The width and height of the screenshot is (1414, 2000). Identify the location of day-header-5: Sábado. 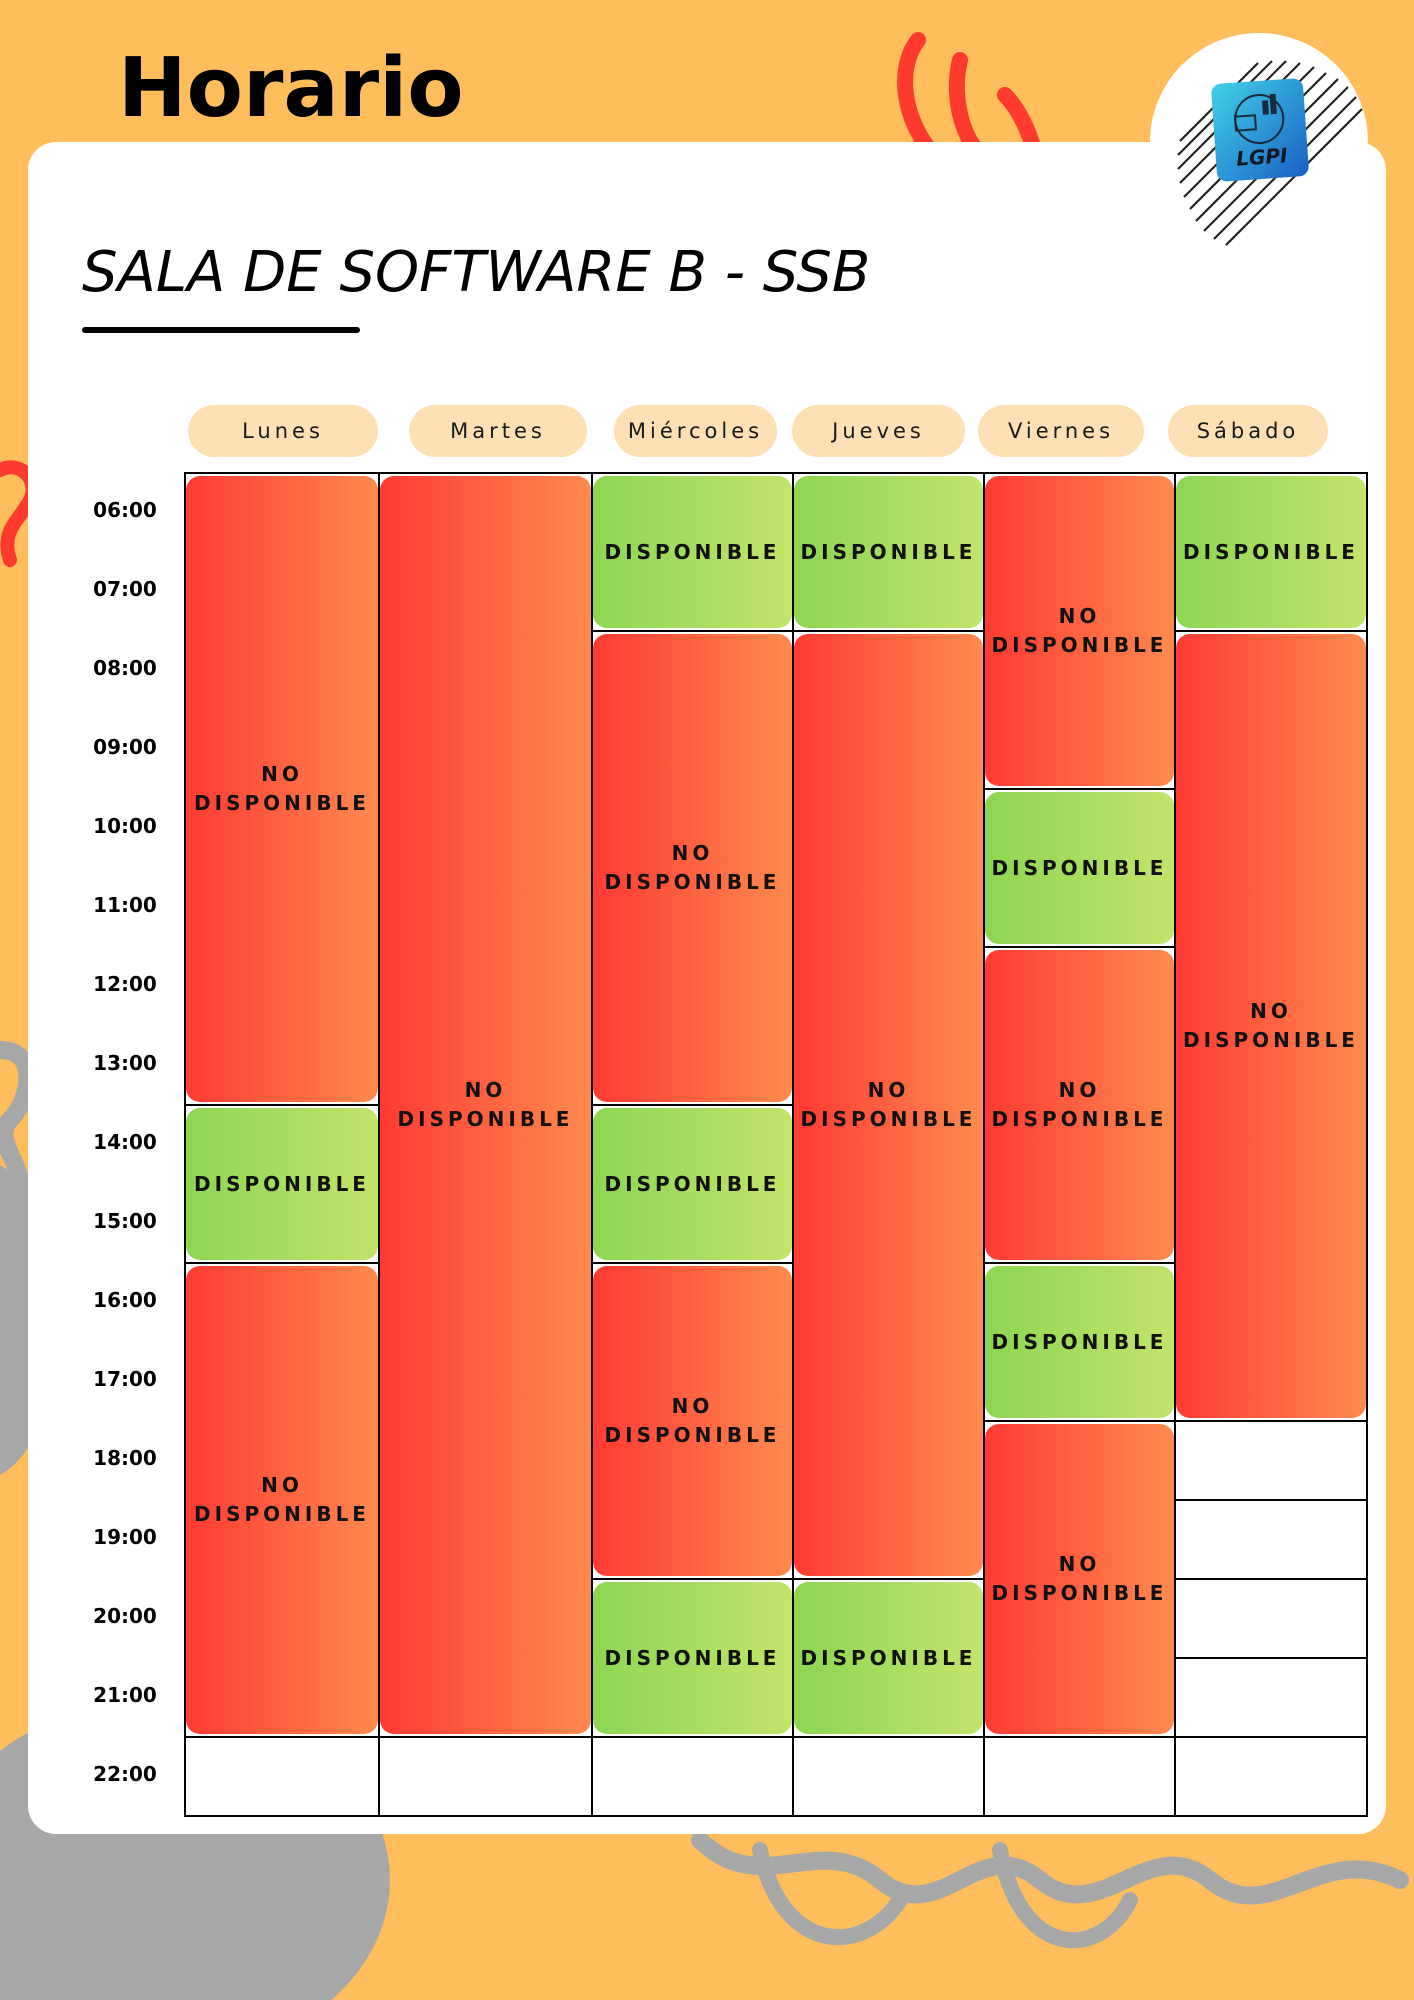
(1248, 431).